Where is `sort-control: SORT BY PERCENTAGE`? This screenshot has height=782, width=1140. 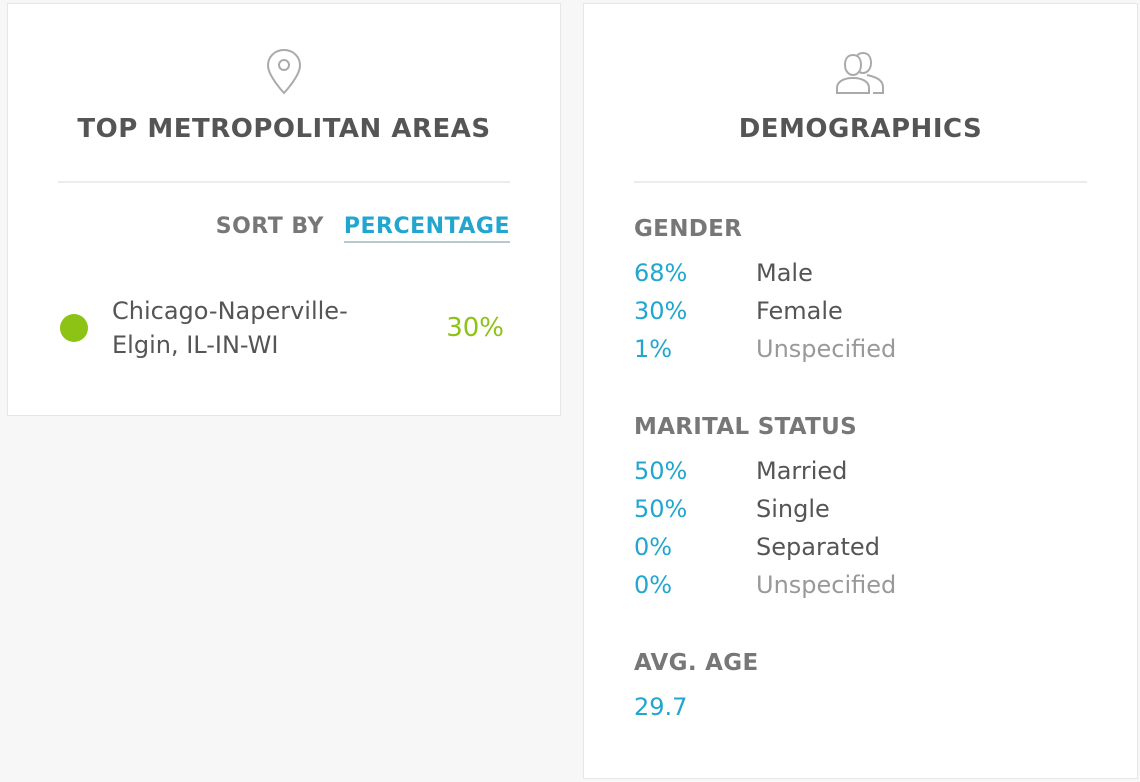
sort-control: SORT BY PERCENTAGE is located at coordinates (363, 228).